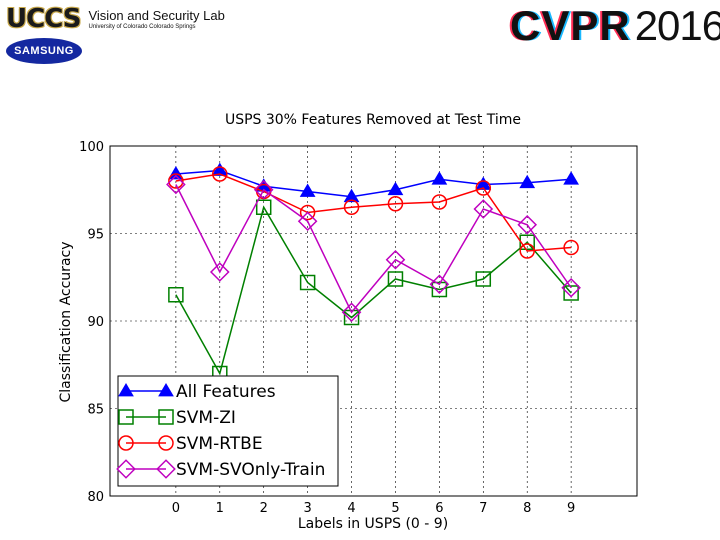 Image resolution: width=720 pixels, height=540 pixels. What do you see at coordinates (66, 322) in the screenshot?
I see `y-axis-label: Classification Accuracy` at bounding box center [66, 322].